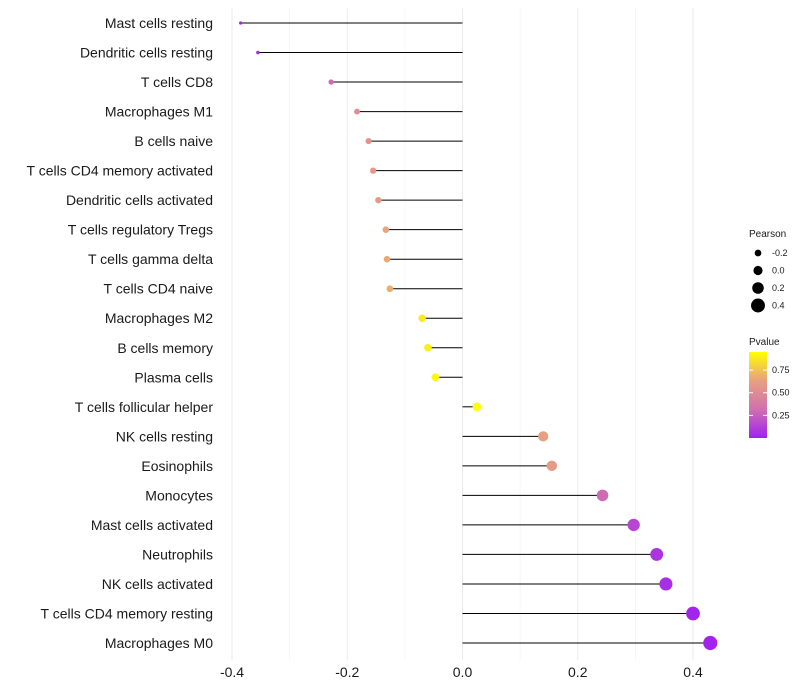 Image resolution: width=800 pixels, height=700 pixels. Describe the element at coordinates (146, 53) in the screenshot. I see `category-label: Dendritic cells resting` at that location.